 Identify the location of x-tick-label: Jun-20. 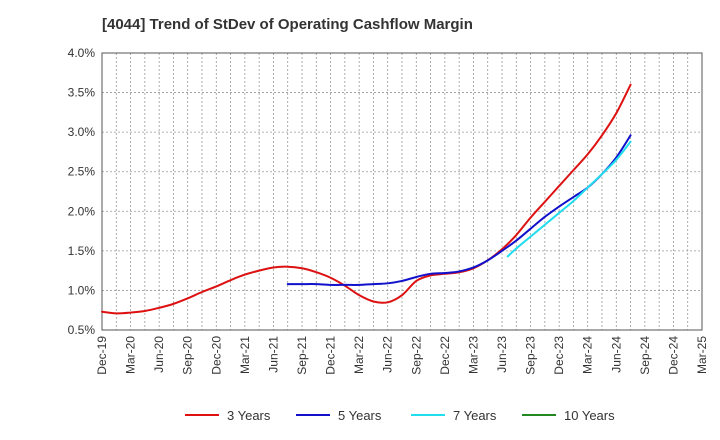
(159, 354).